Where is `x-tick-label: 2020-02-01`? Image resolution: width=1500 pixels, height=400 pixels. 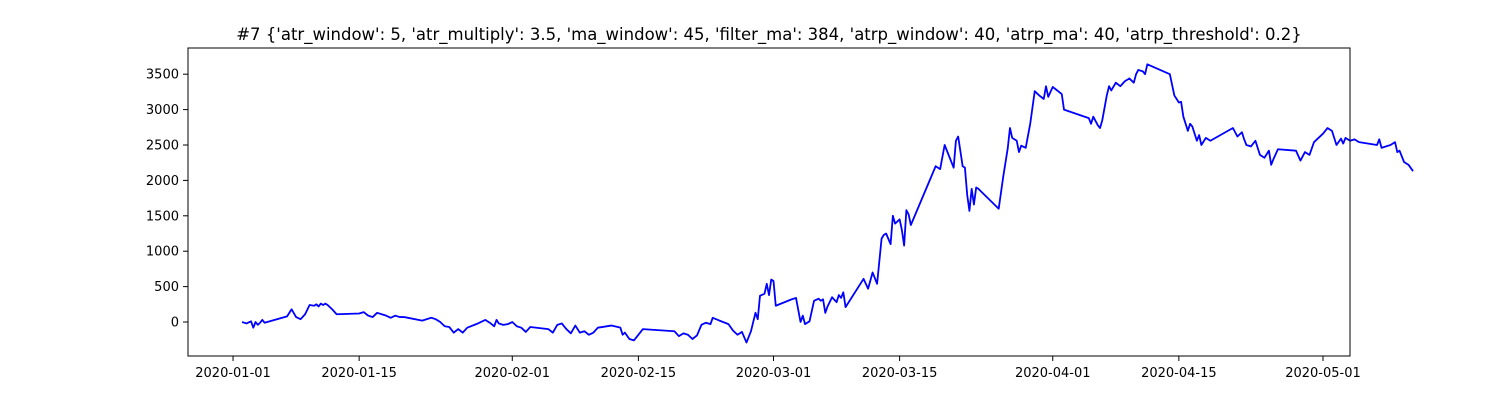 x-tick-label: 2020-02-01 is located at coordinates (512, 373).